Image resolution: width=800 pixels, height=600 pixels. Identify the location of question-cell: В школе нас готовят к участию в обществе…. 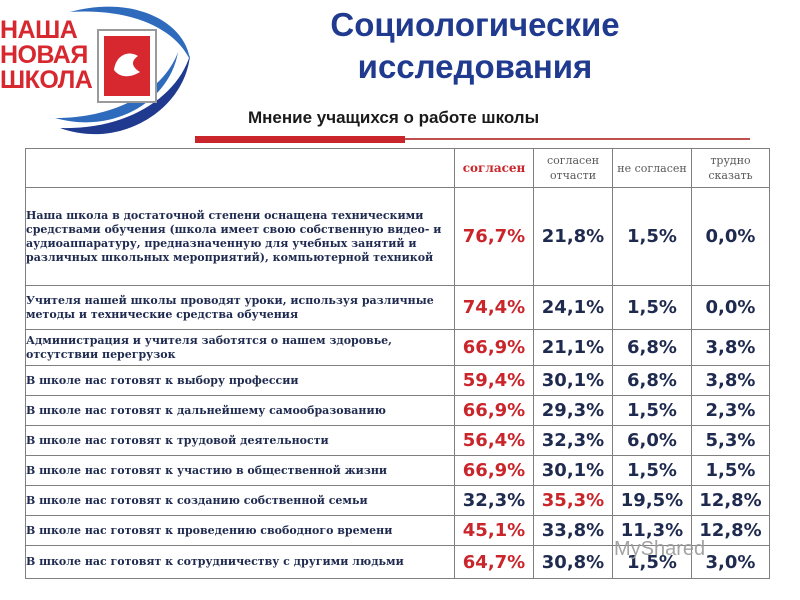
(240, 470).